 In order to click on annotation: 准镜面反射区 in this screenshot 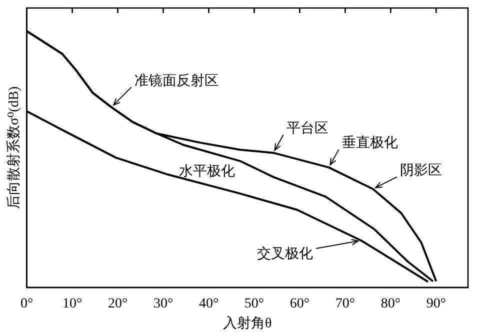, I will do `click(176, 80)`.